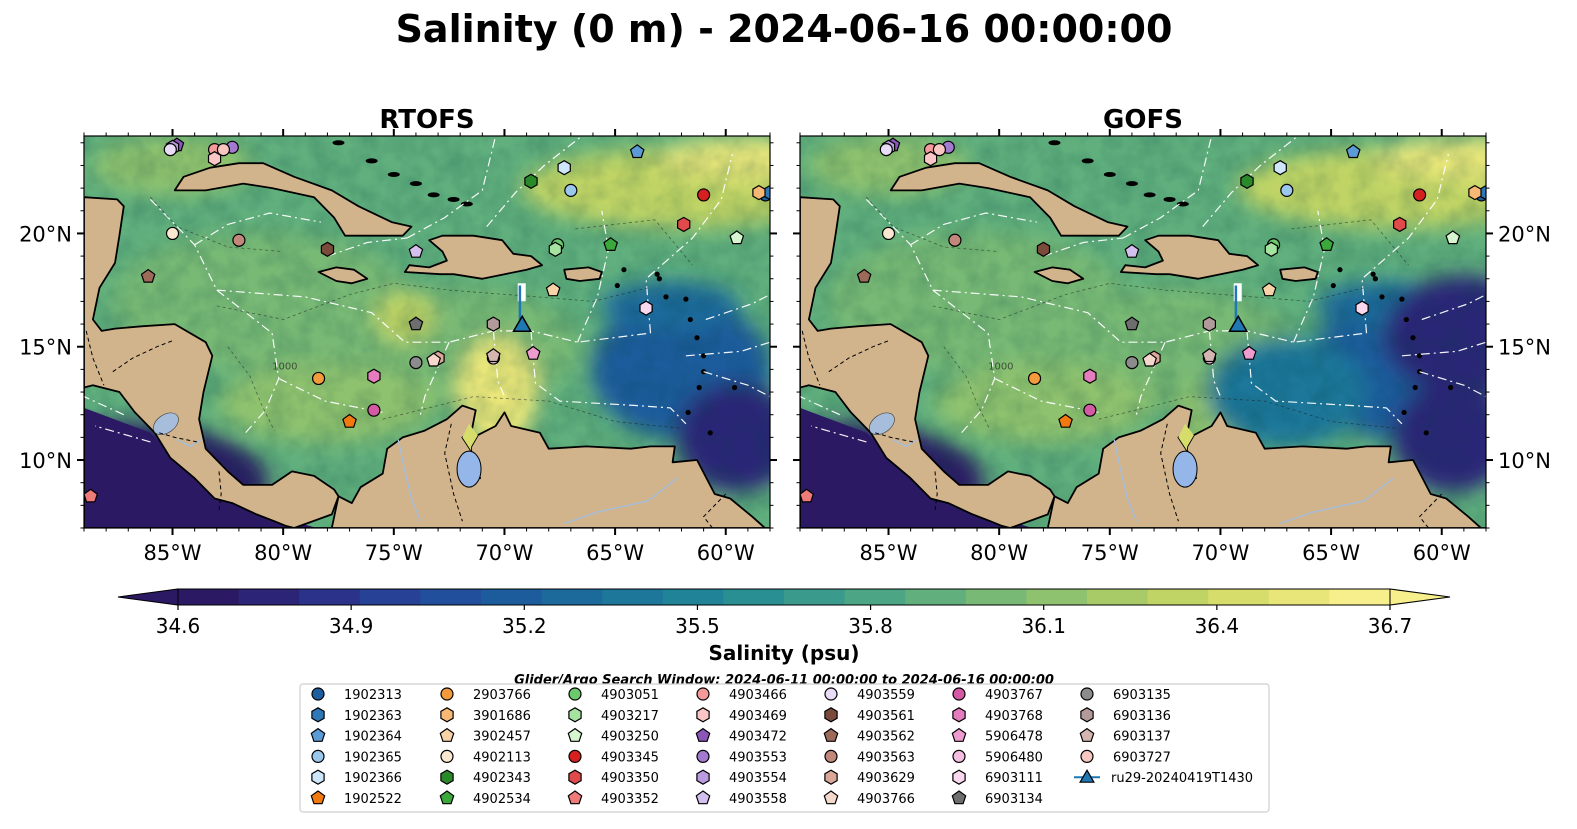  What do you see at coordinates (200, 467) in the screenshot?
I see `pacific-ocean` at bounding box center [200, 467].